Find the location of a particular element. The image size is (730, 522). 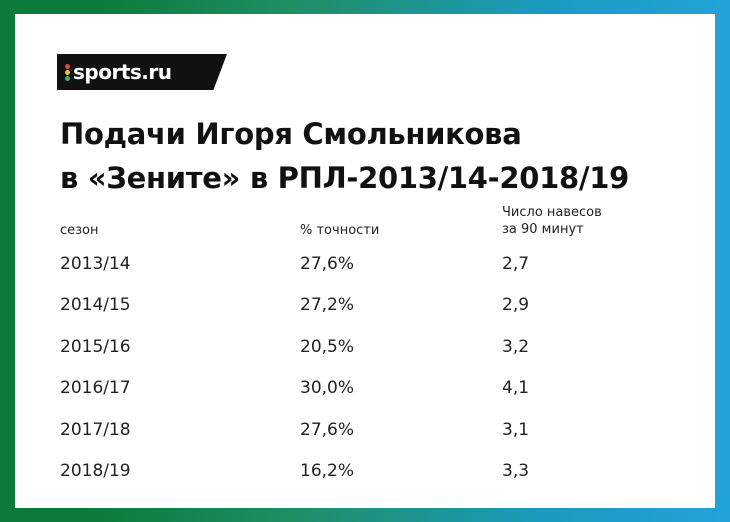

cell-accuracy: 20,5% is located at coordinates (327, 347).